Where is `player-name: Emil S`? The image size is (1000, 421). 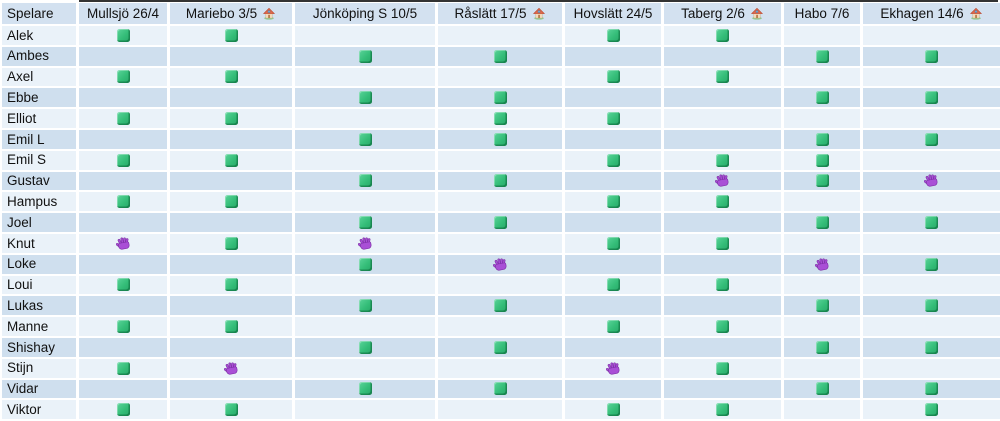 player-name: Emil S is located at coordinates (27, 160).